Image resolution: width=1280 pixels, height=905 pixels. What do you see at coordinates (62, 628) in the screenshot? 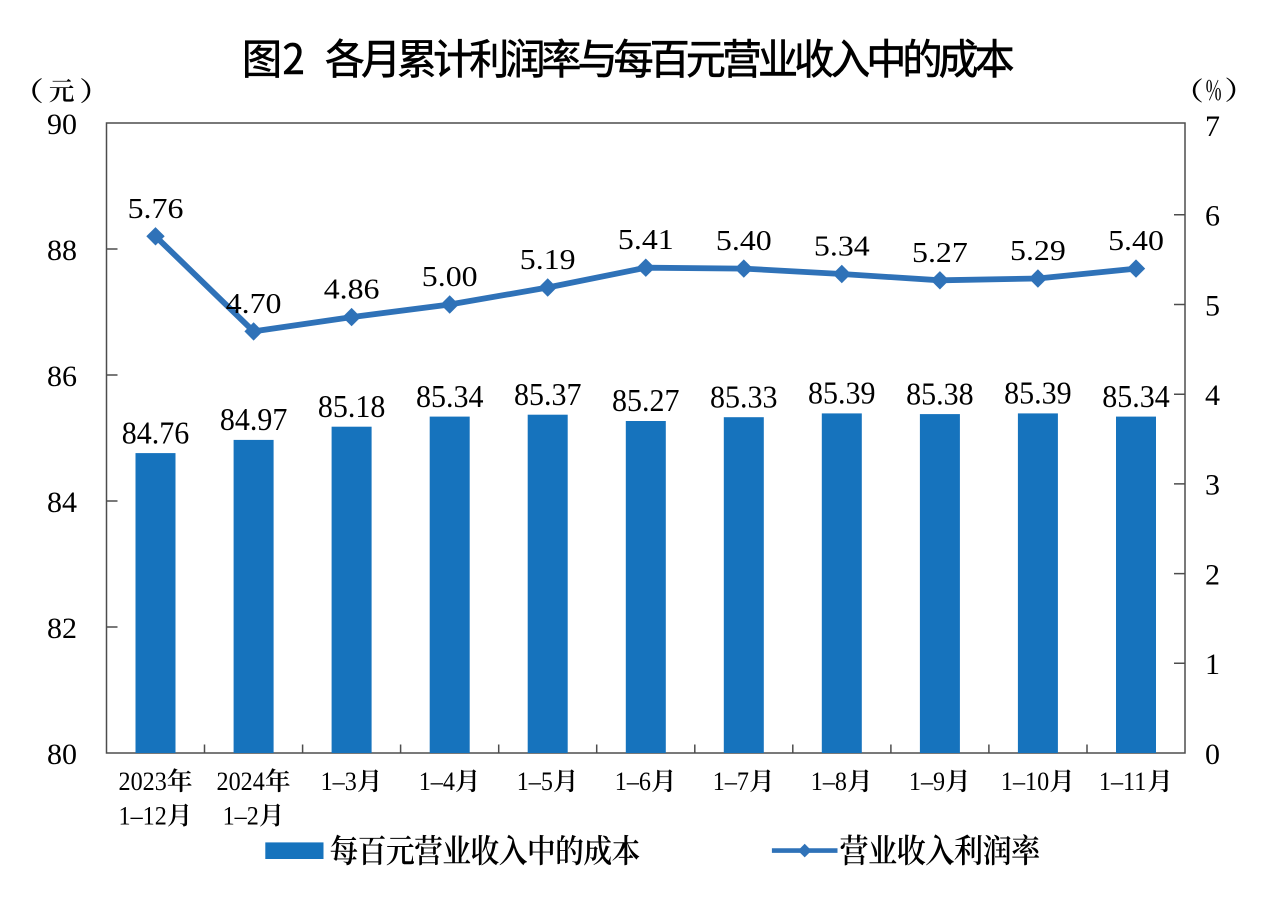
I see `svg-text: 82` at bounding box center [62, 628].